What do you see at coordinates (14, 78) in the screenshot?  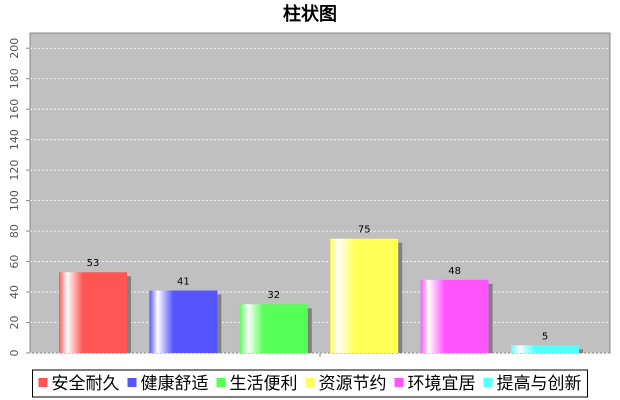 I see `y-tick-label: 180` at bounding box center [14, 78].